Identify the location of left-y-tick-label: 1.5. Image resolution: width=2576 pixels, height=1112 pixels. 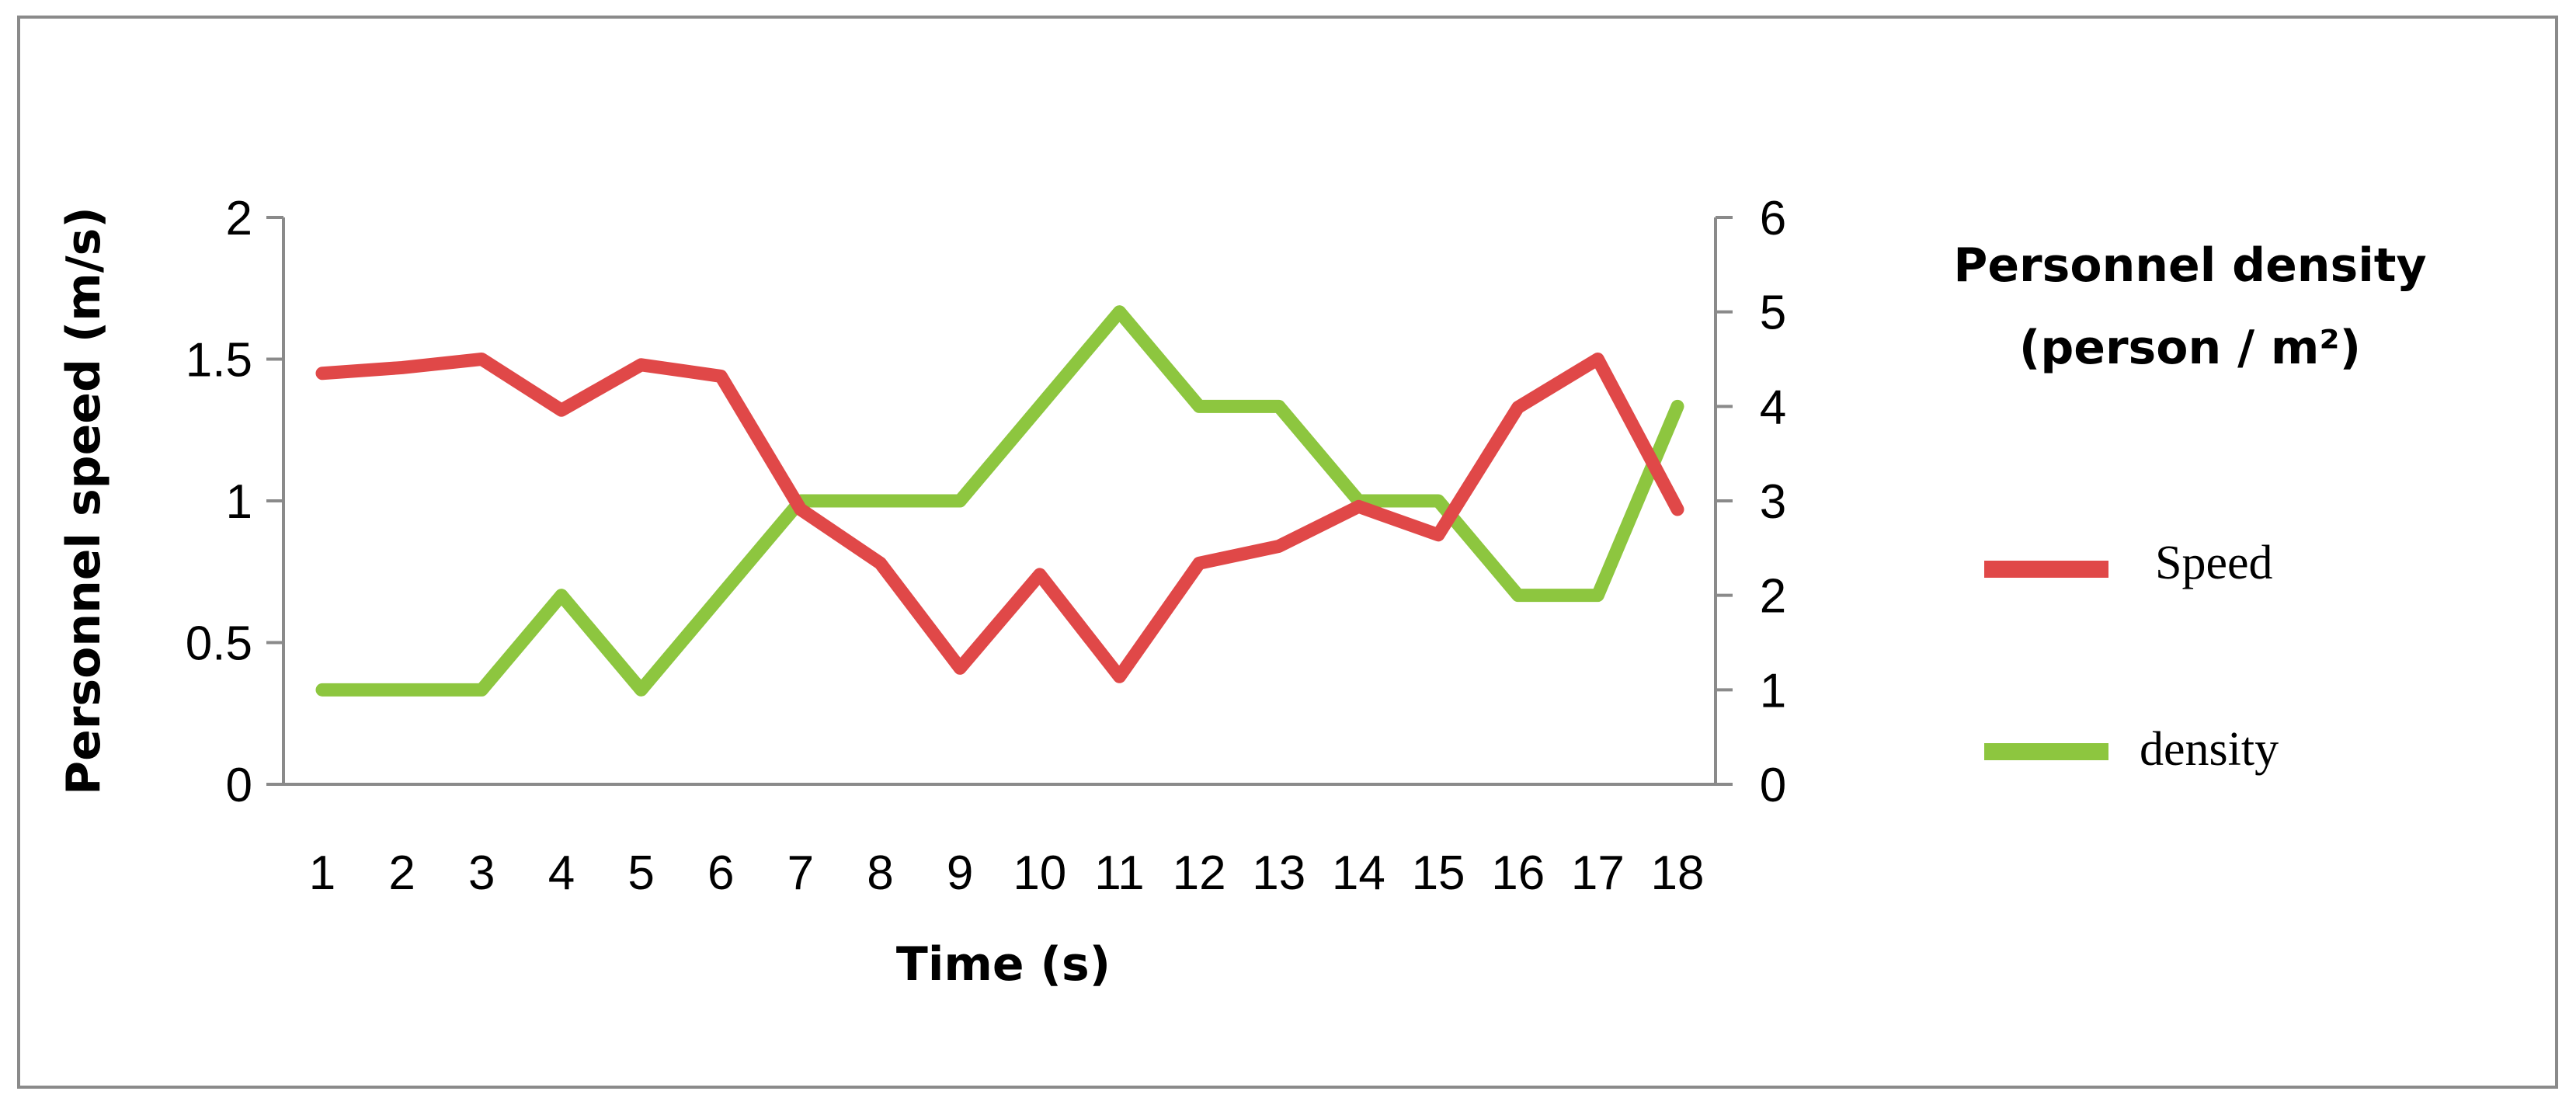
(219, 360).